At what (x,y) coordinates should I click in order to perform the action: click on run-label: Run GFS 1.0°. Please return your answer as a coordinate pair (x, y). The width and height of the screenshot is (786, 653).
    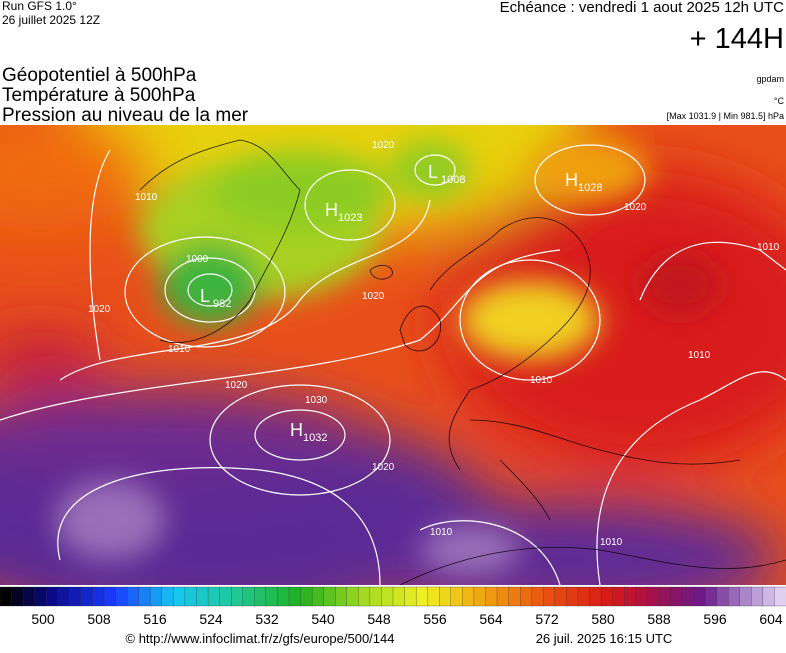
    Looking at the image, I should click on (39, 6).